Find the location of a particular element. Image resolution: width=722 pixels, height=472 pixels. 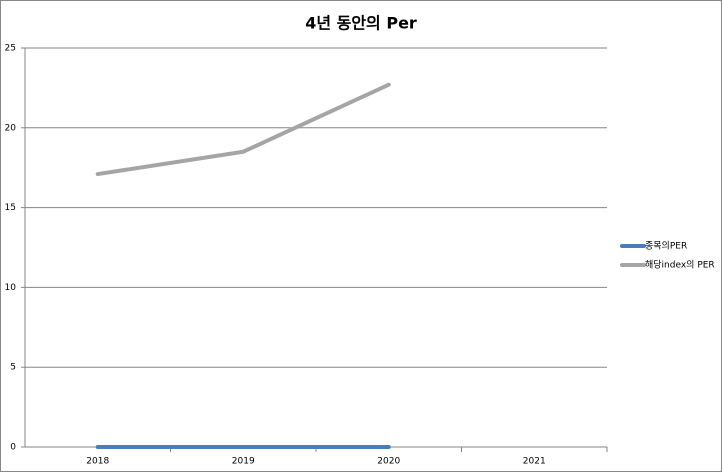

legend-label: 종목의PER is located at coordinates (666, 246).